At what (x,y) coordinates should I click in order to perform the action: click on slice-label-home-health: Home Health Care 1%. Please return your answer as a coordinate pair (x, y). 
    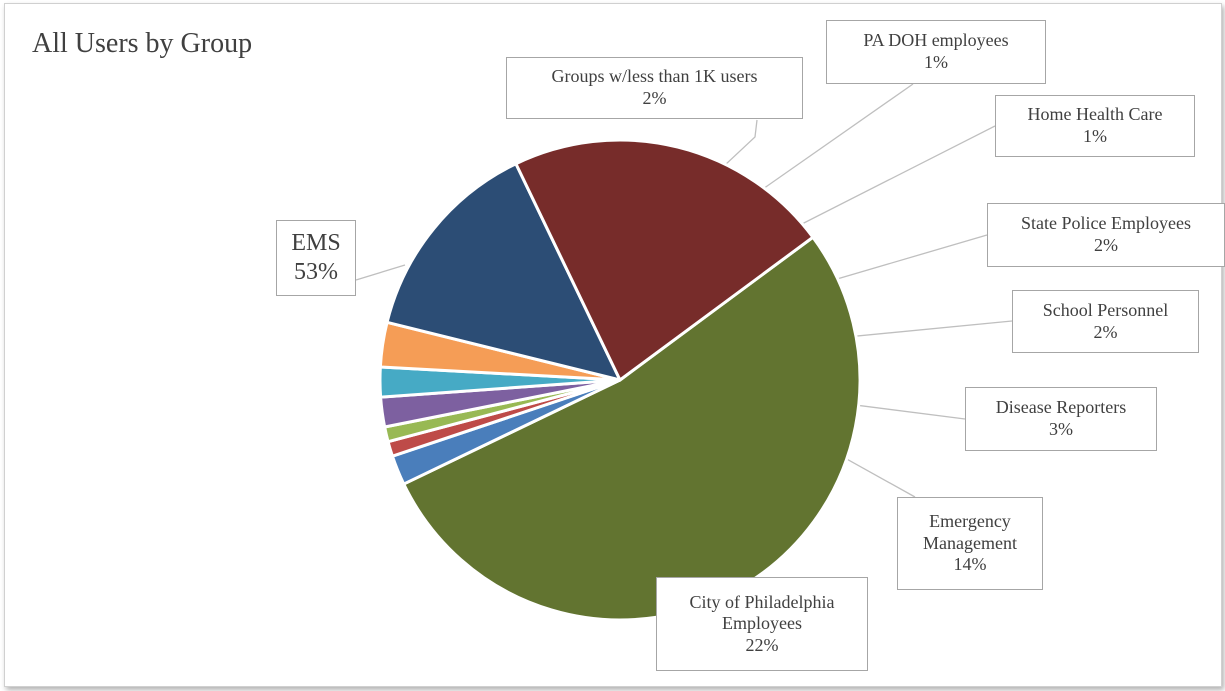
    Looking at the image, I should click on (1095, 126).